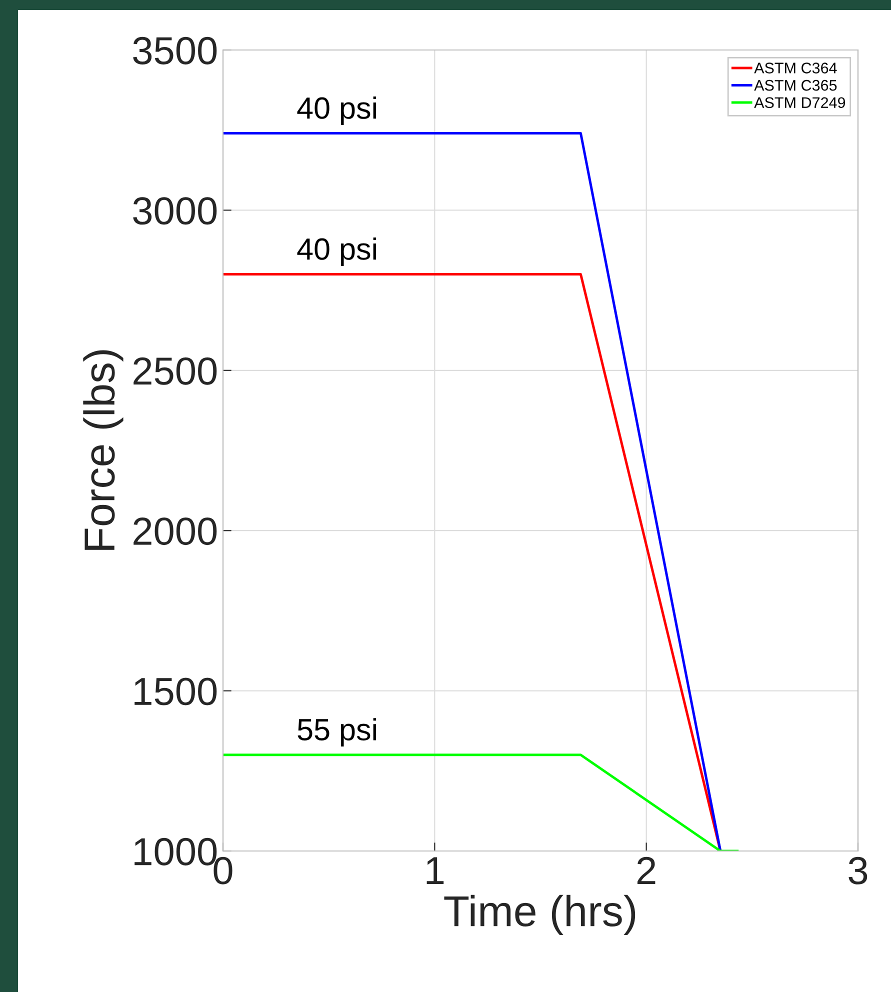  What do you see at coordinates (175, 371) in the screenshot?
I see `y-tick-label: 2500` at bounding box center [175, 371].